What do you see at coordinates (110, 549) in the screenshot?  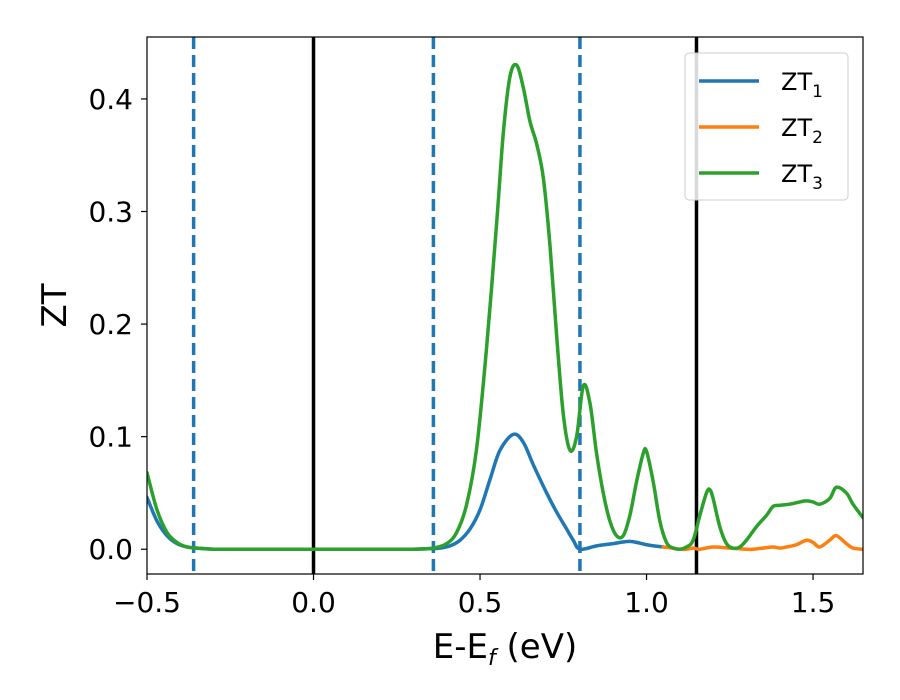 I see `y-tick-label-0: 0.0` at bounding box center [110, 549].